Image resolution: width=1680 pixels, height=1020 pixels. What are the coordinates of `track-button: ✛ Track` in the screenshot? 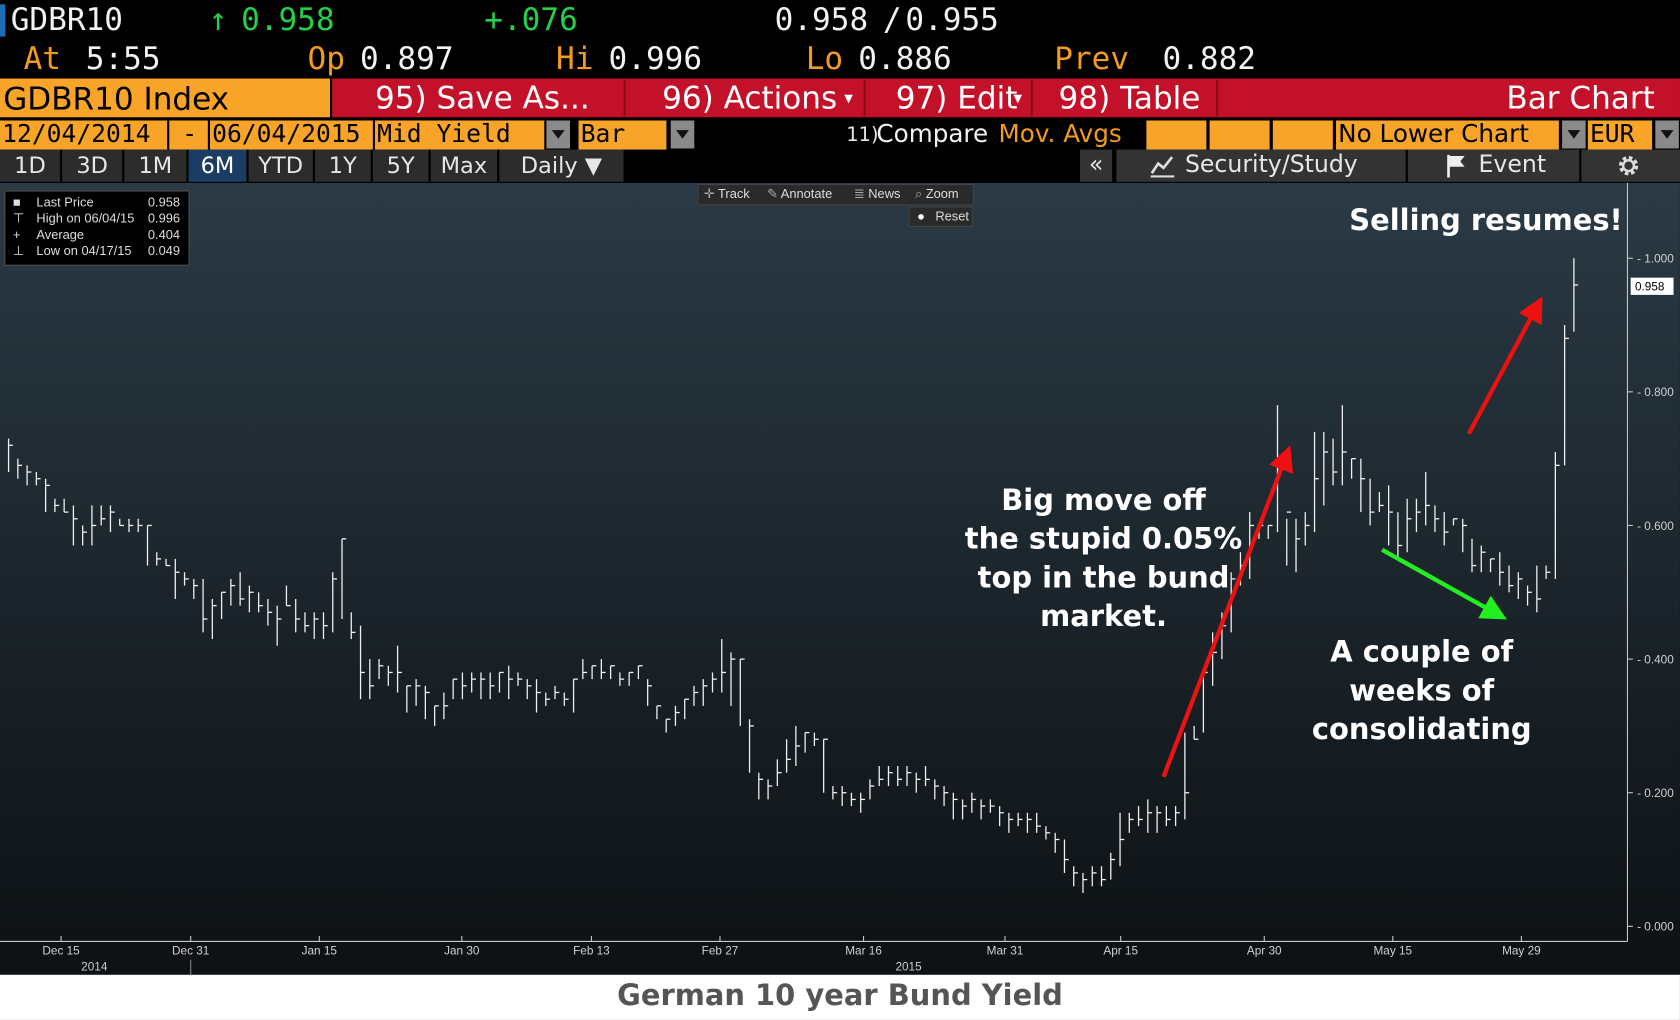 It's located at (727, 193).